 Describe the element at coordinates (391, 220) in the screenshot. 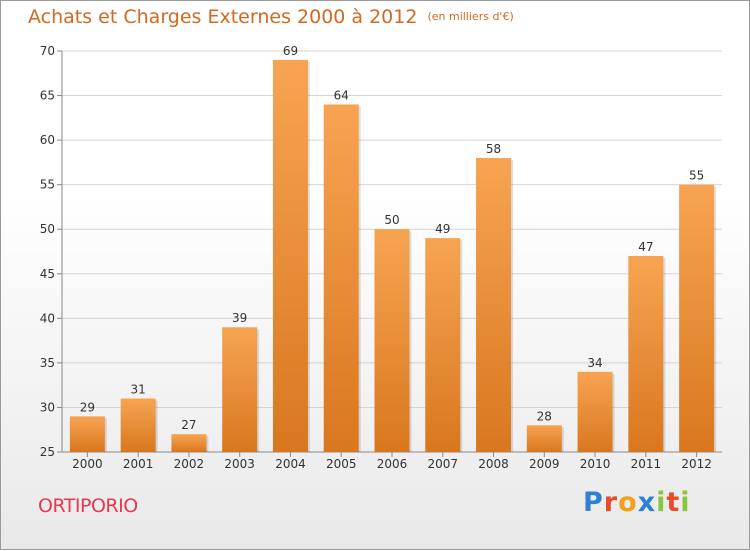

I see `bar-value-label: 50` at that location.